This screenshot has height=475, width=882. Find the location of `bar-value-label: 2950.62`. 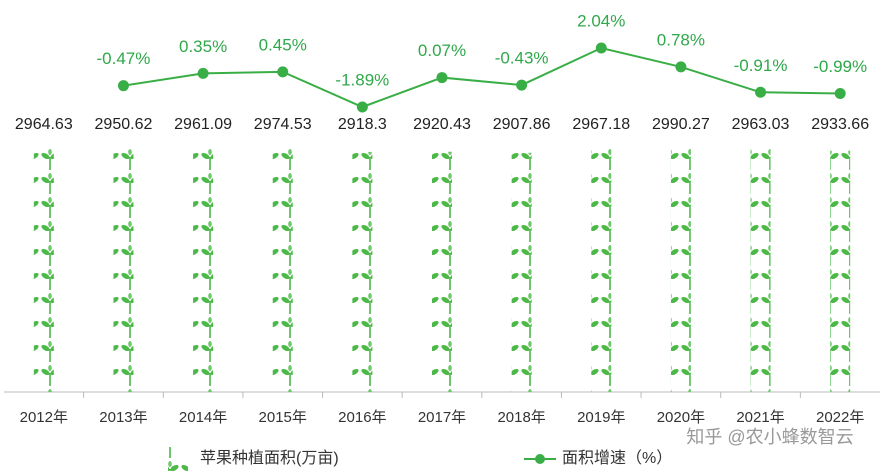

bar-value-label: 2950.62 is located at coordinates (124, 124).